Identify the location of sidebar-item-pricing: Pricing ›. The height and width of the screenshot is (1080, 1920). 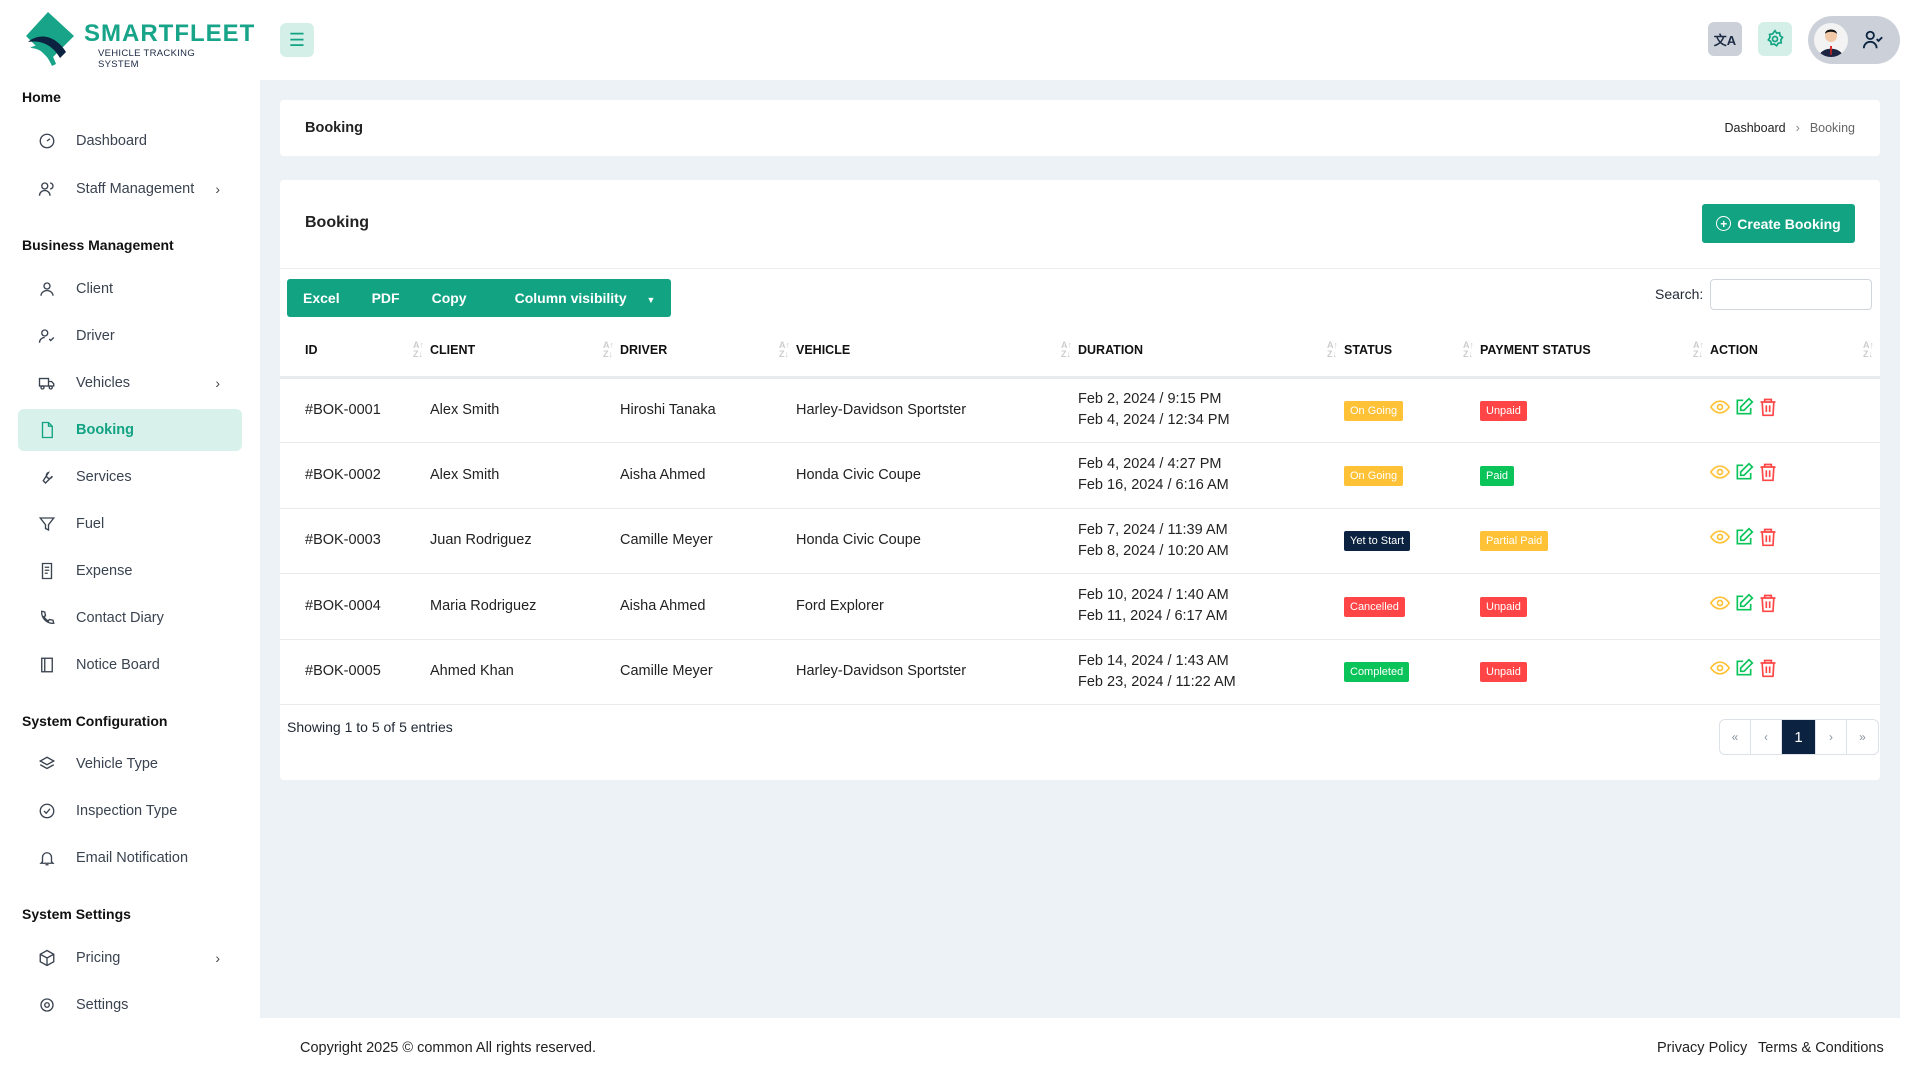
(130, 958).